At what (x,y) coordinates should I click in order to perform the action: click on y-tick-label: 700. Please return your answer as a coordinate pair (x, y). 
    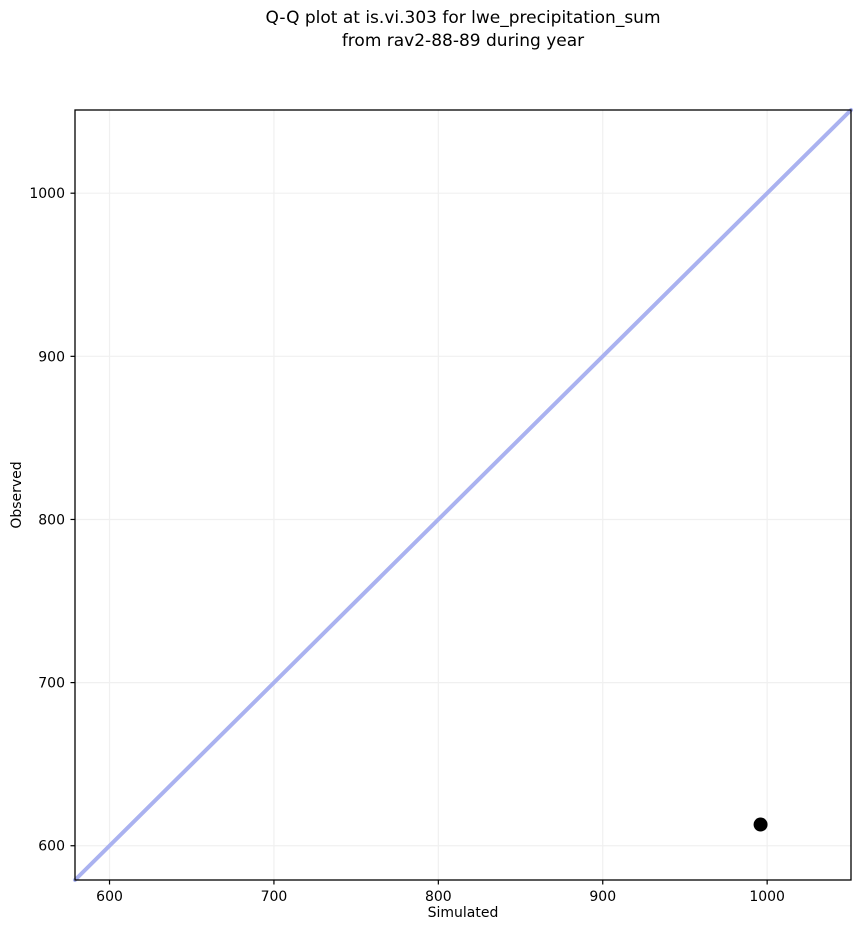
    Looking at the image, I should click on (51, 684).